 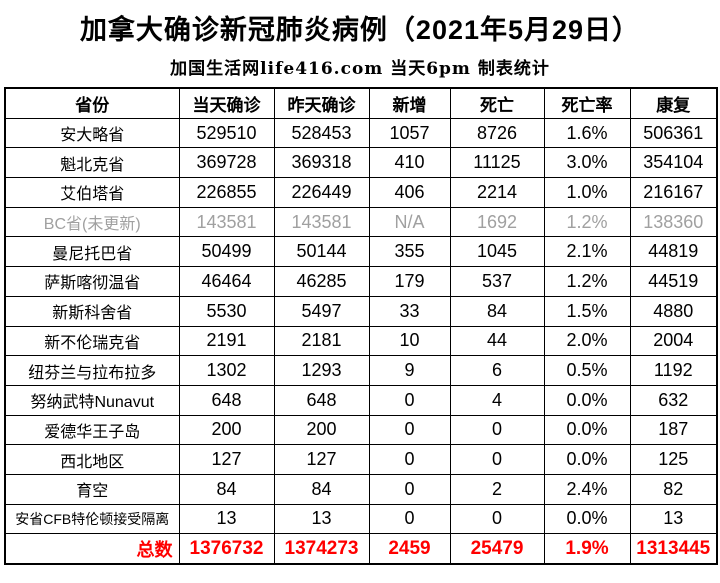 What do you see at coordinates (321, 489) in the screenshot?
I see `cell-yesterday-confirmed: 84` at bounding box center [321, 489].